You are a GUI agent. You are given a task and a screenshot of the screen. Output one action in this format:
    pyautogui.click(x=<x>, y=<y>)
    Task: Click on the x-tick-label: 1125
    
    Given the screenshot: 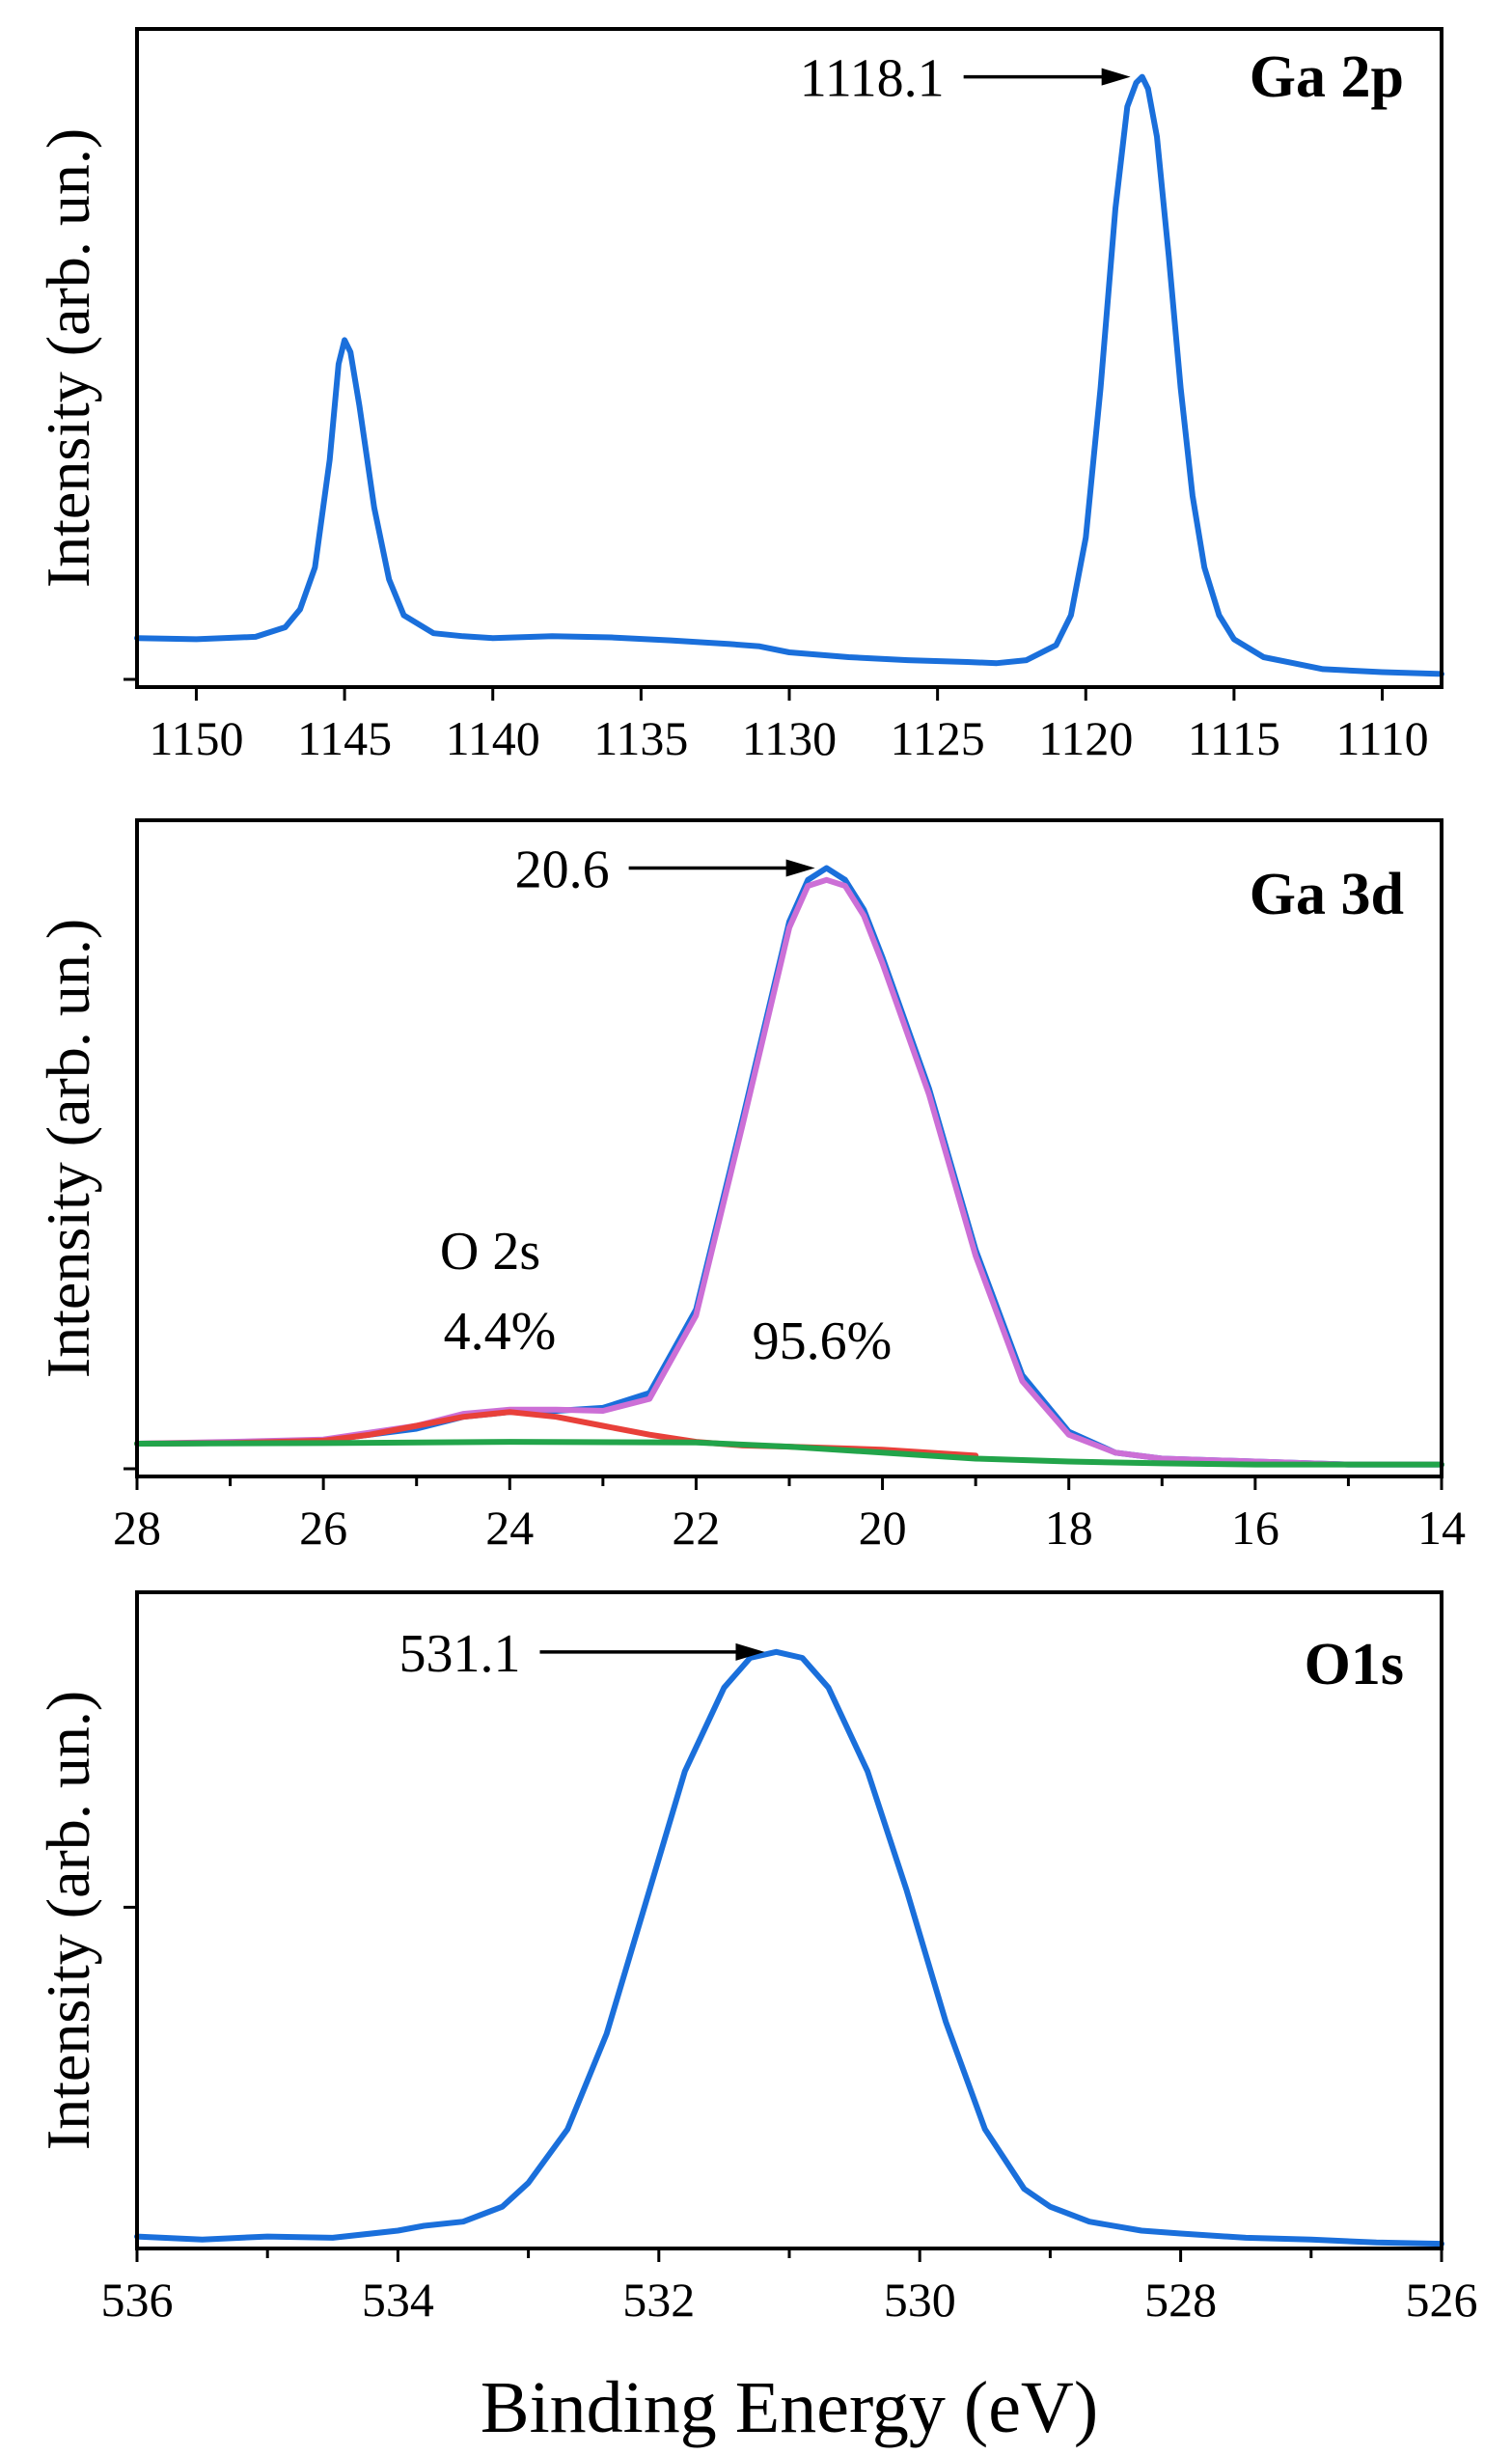 What is the action you would take?
    pyautogui.click(x=938, y=738)
    